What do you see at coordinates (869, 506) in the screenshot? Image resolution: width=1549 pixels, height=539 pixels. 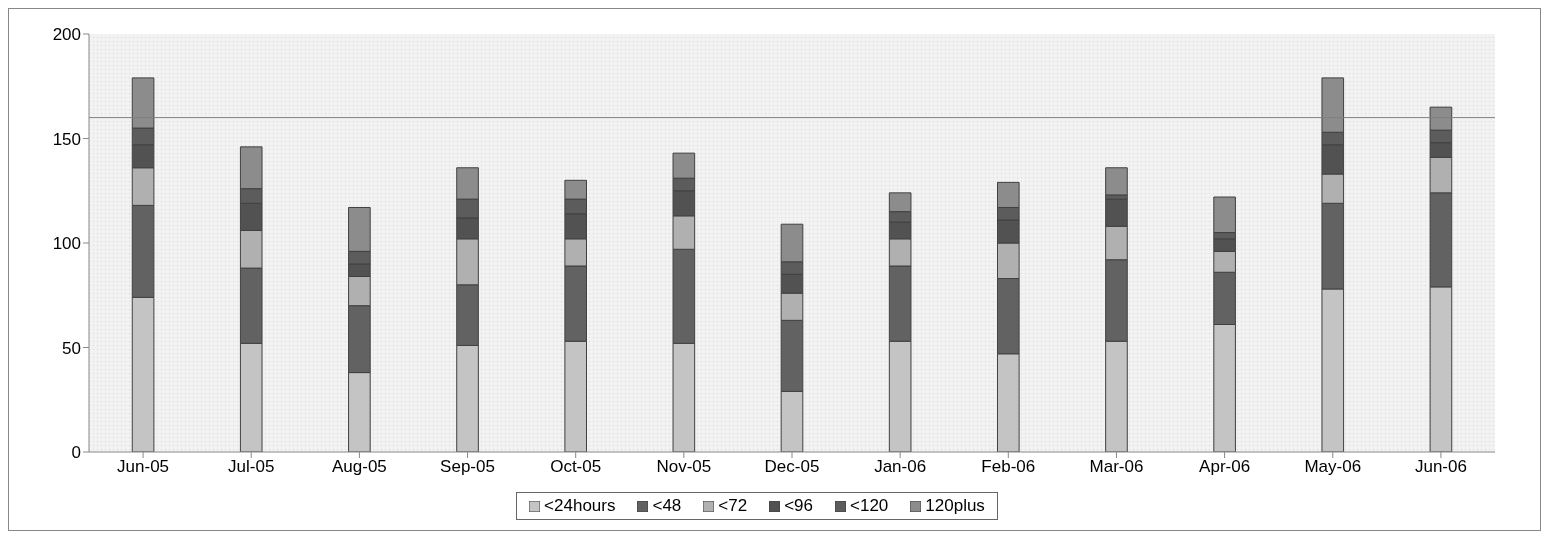 I see `legend-label: <120` at bounding box center [869, 506].